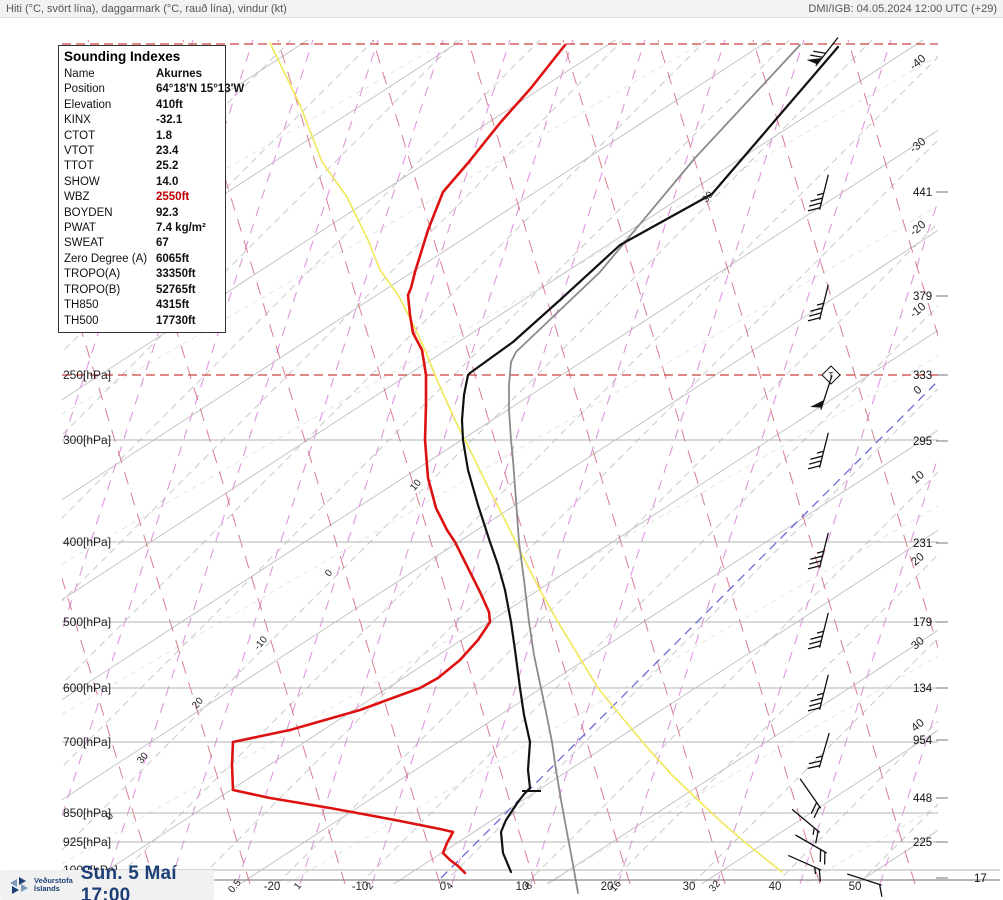  I want to click on index-row: TH850 4315ft, so click(142, 305).